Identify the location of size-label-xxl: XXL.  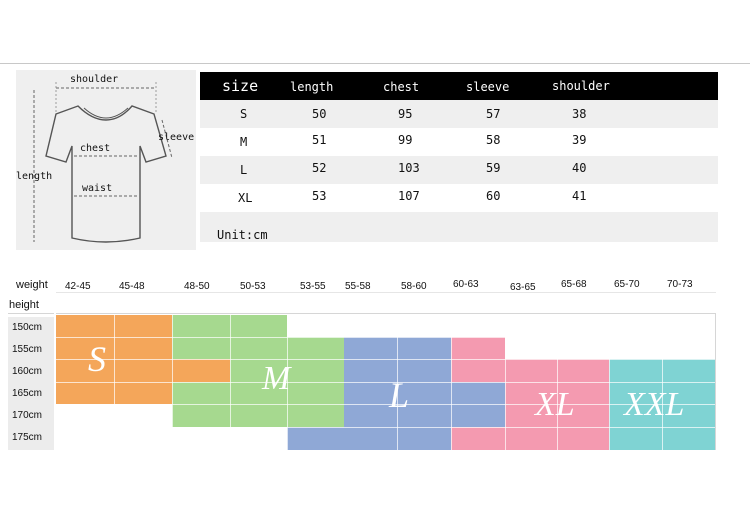
(654, 404).